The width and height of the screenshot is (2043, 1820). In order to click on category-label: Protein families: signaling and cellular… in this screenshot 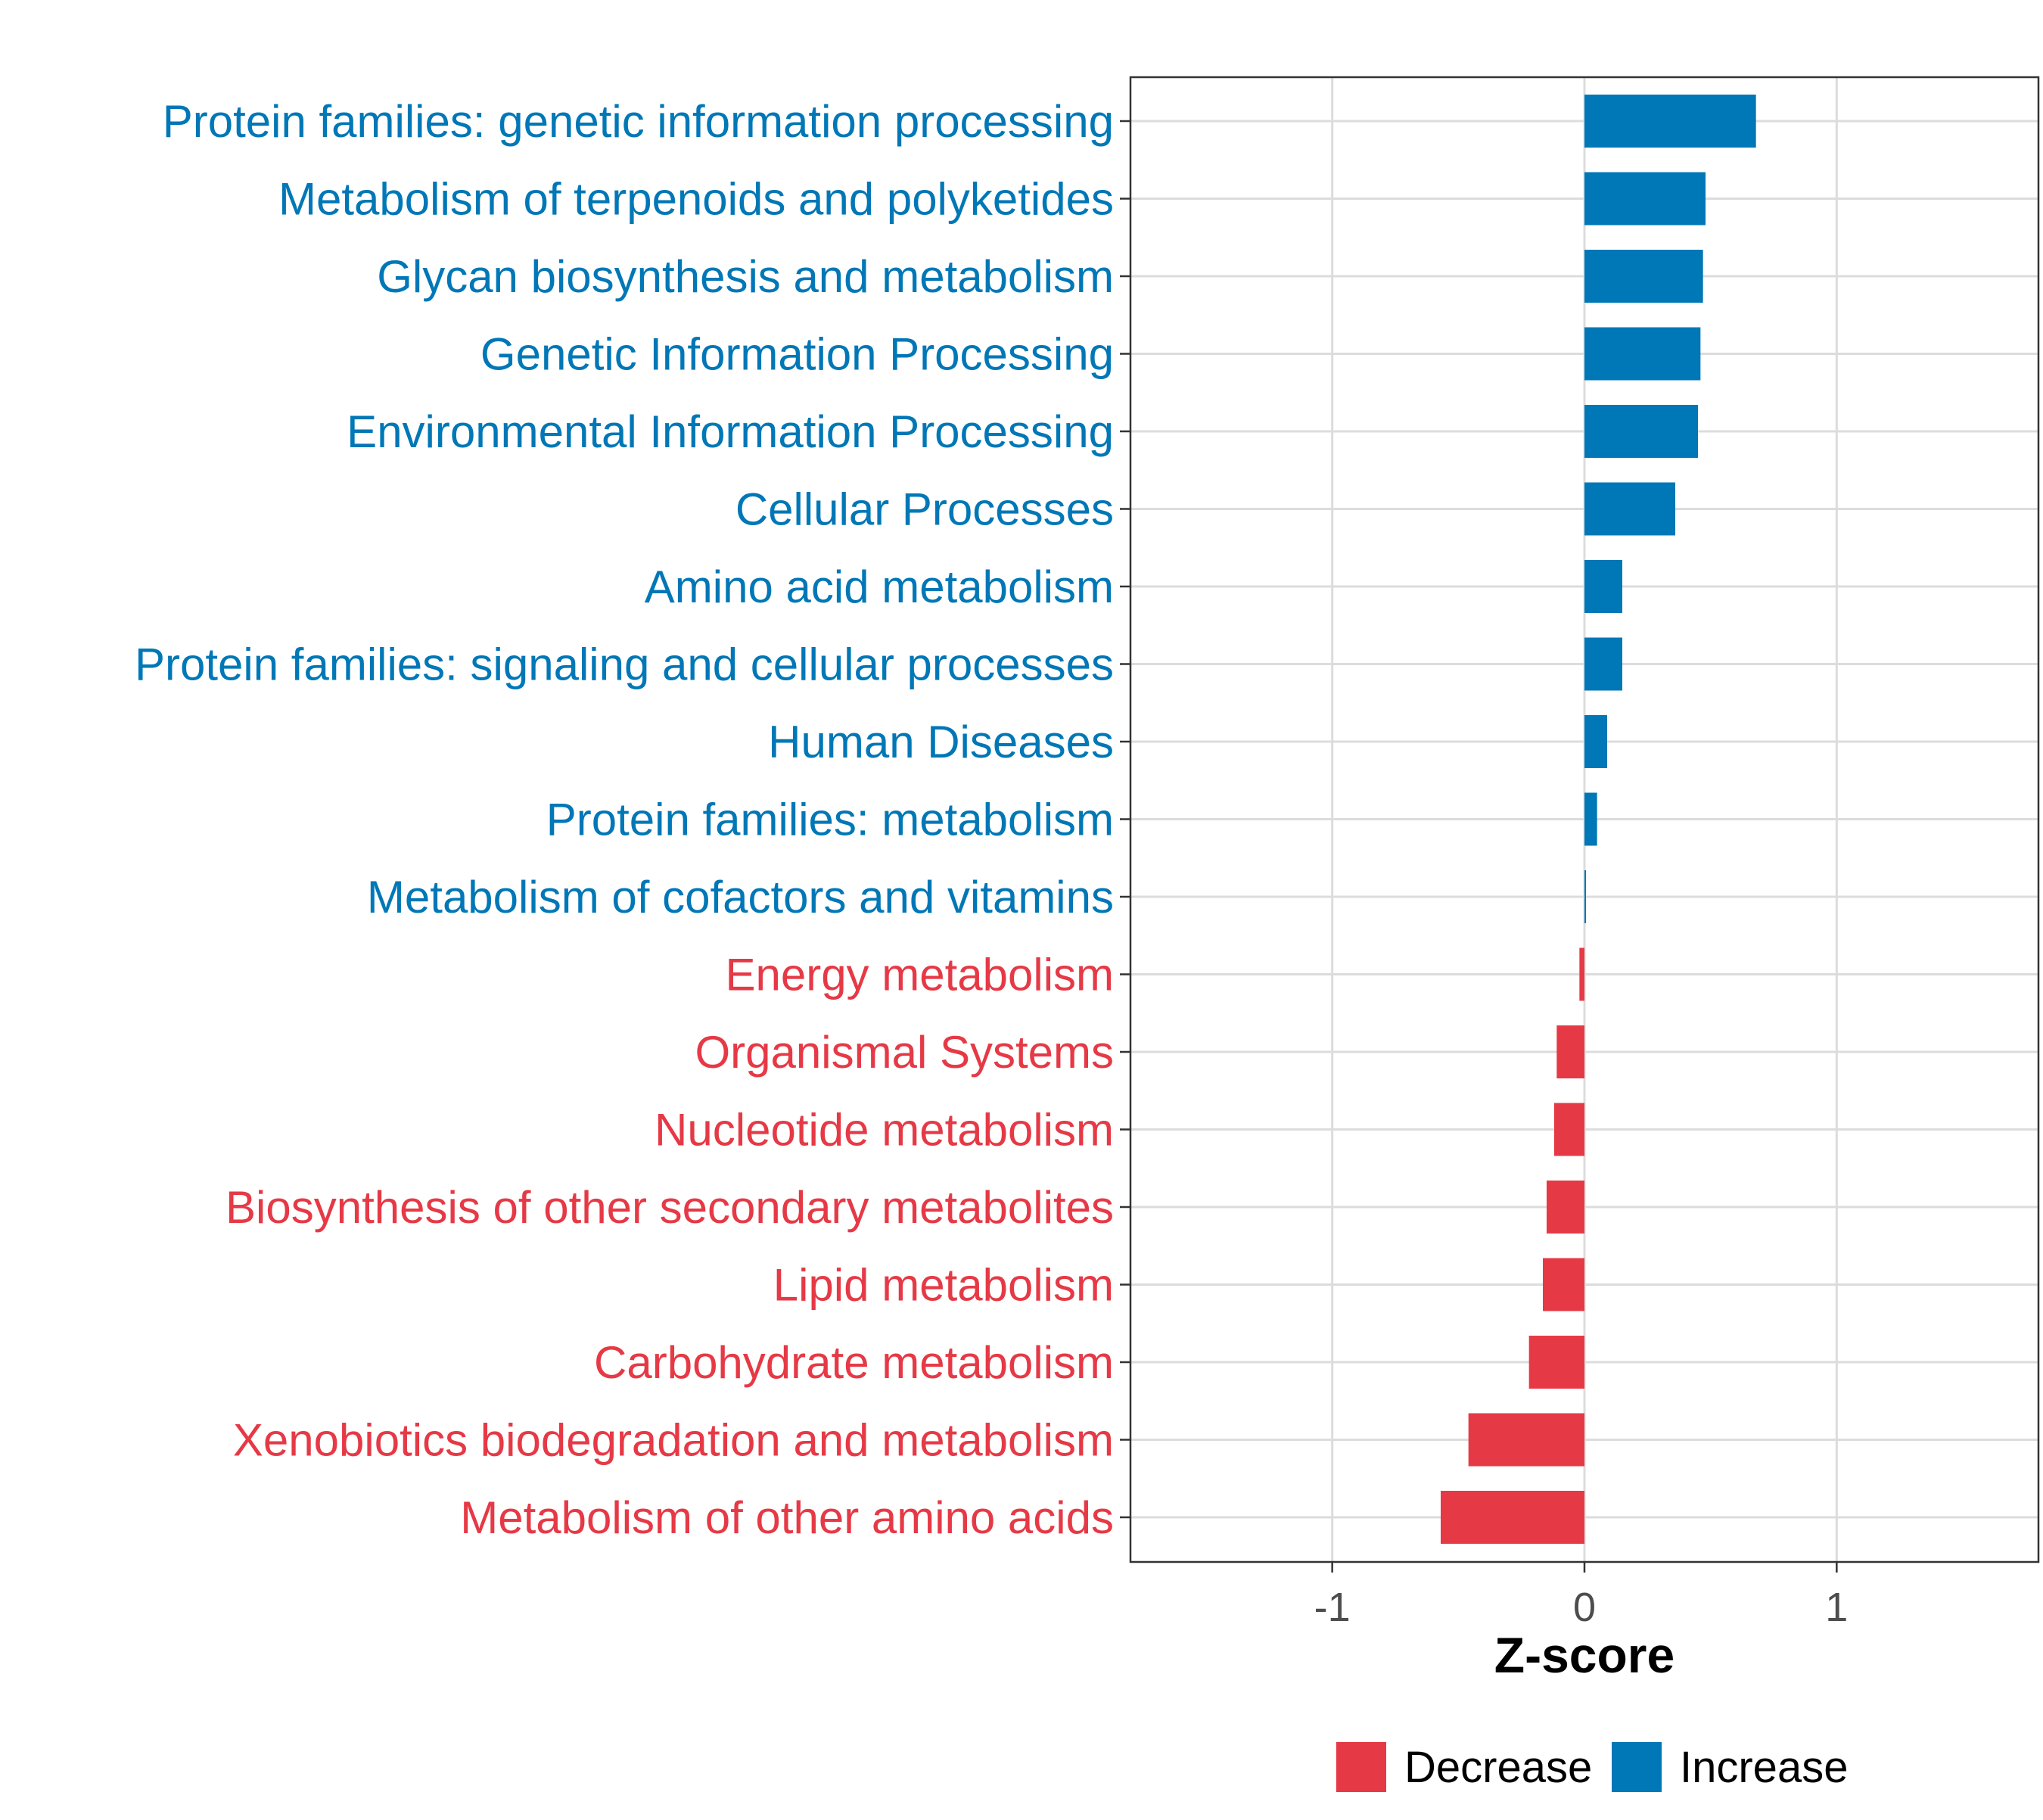, I will do `click(625, 664)`.